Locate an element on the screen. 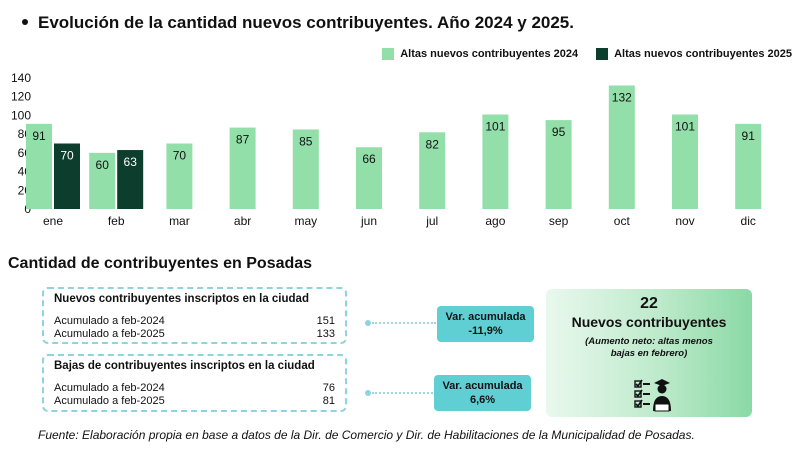 The image size is (800, 455). bar-value-label: 87 is located at coordinates (243, 140).